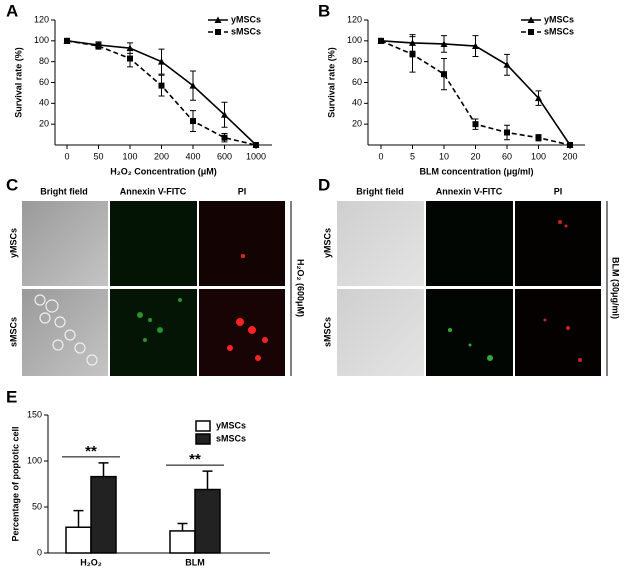 Image resolution: width=624 pixels, height=576 pixels. What do you see at coordinates (324, 184) in the screenshot?
I see `panel-letter: D` at bounding box center [324, 184].